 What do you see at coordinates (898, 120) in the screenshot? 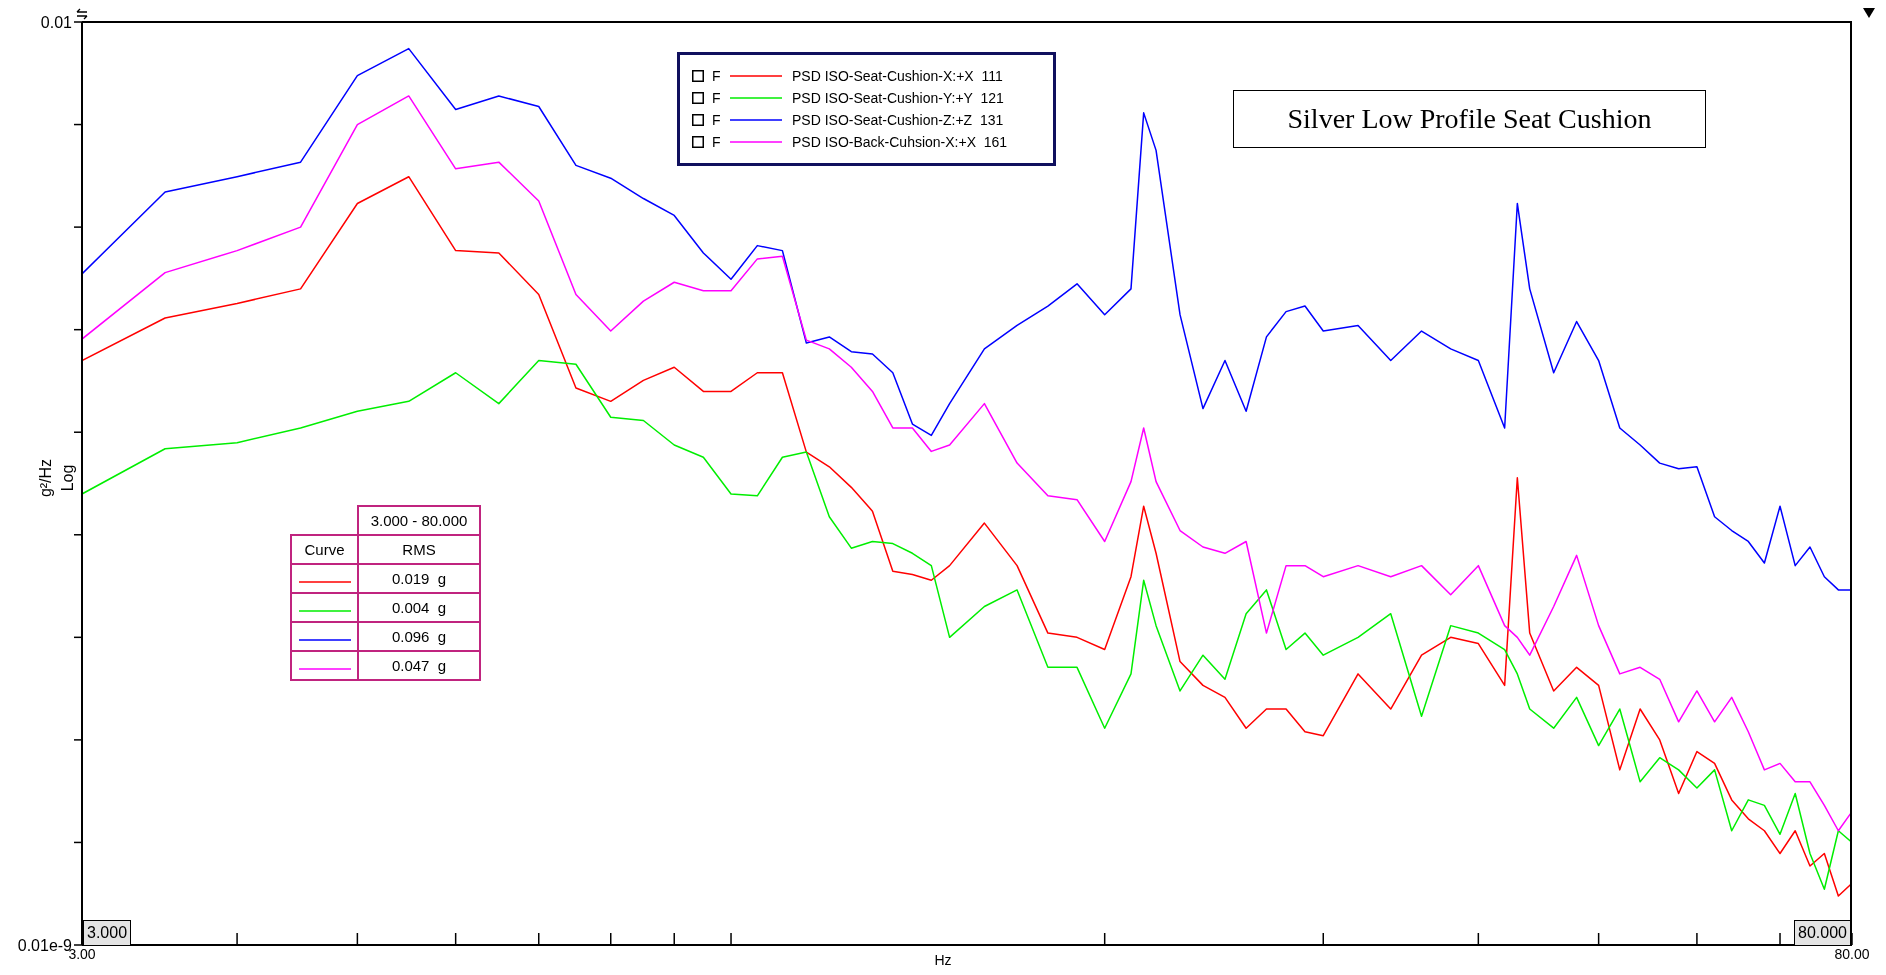
I see `legend-label: PSD ISO-Seat-Cushion-Z:+Z 131` at bounding box center [898, 120].